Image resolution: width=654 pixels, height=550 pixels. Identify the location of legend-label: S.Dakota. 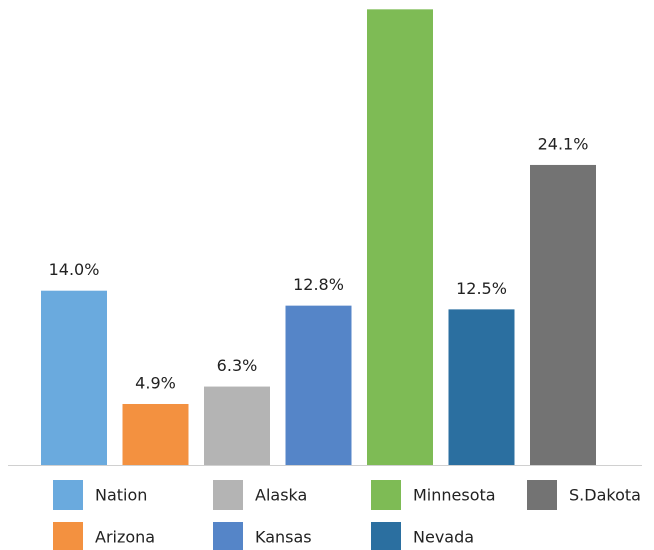
(605, 495).